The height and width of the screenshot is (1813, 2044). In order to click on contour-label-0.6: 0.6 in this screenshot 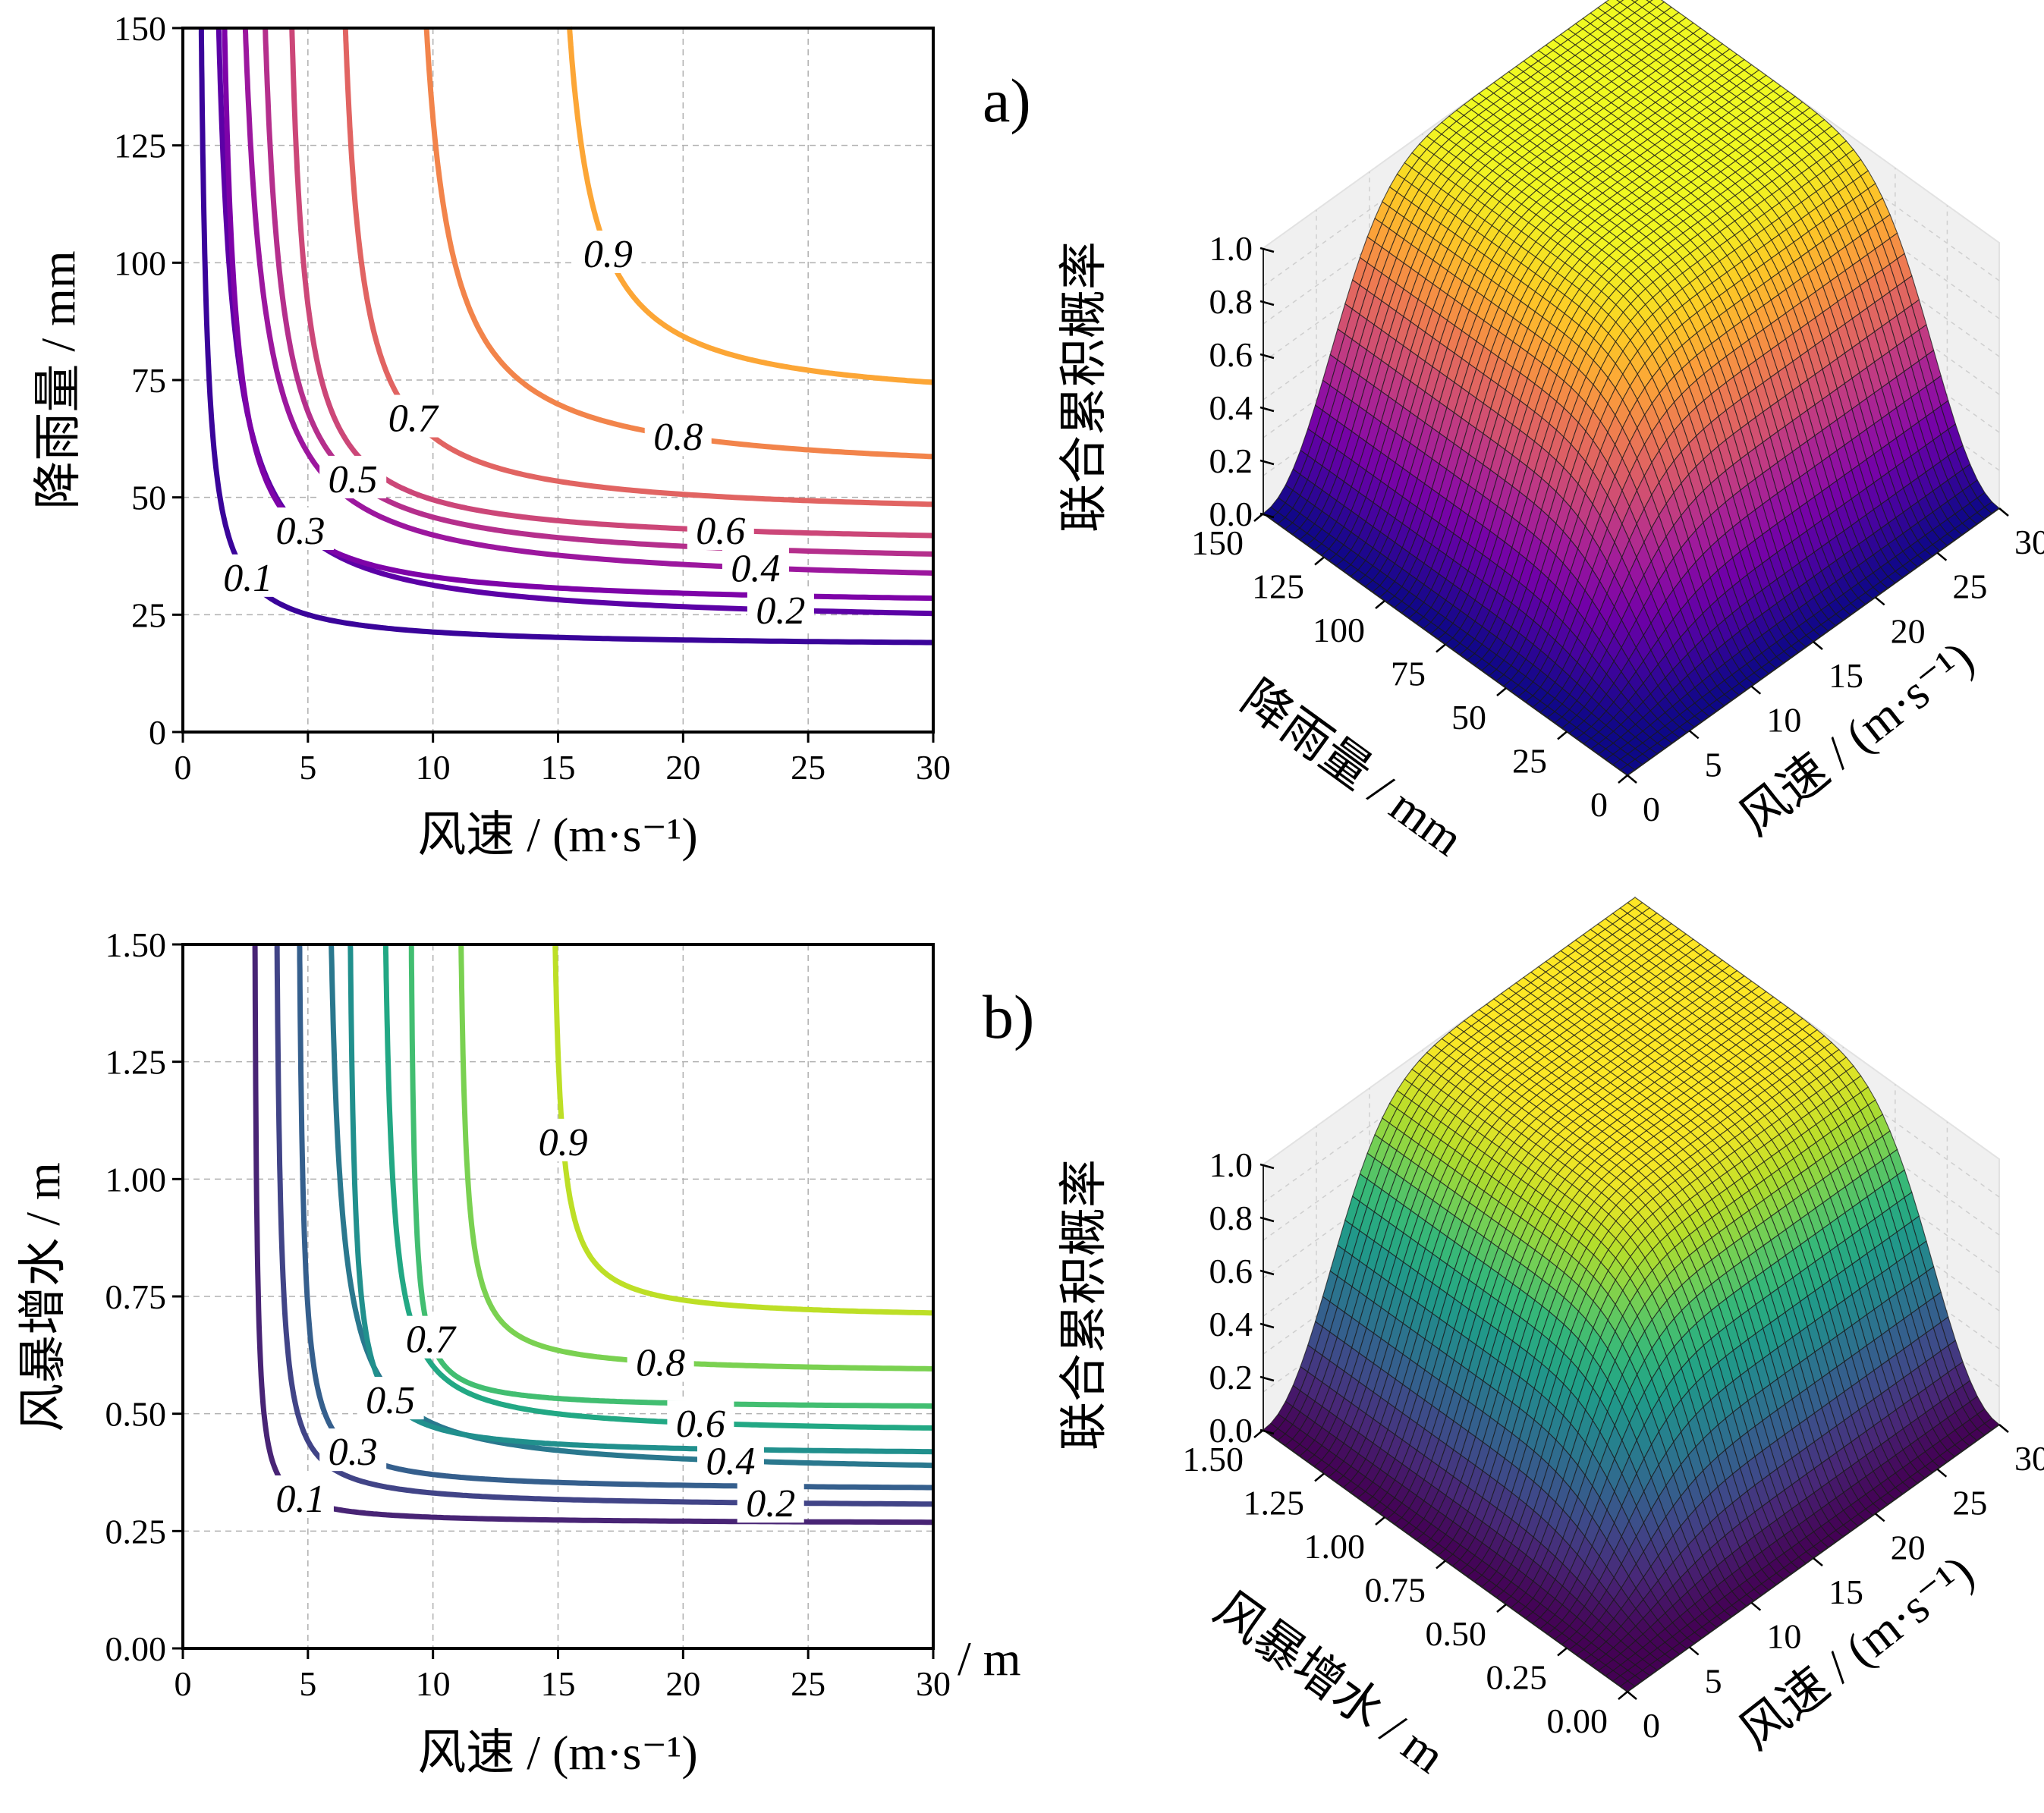, I will do `click(701, 1424)`.